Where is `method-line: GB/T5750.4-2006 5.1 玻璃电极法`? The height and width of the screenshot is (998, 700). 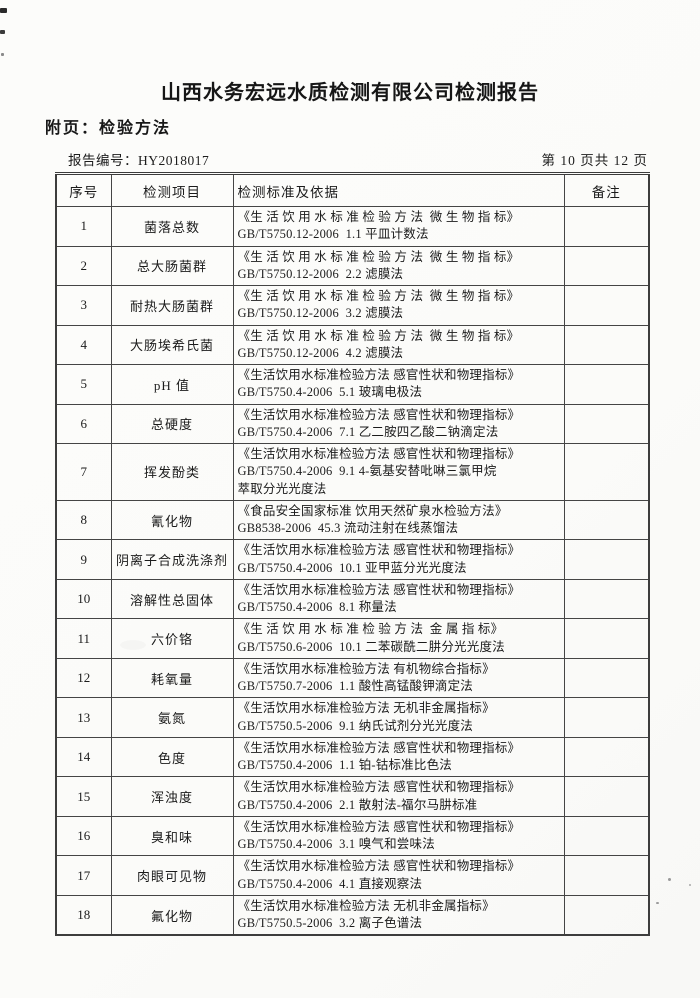 method-line: GB/T5750.4-2006 5.1 玻璃电极法 is located at coordinates (330, 392).